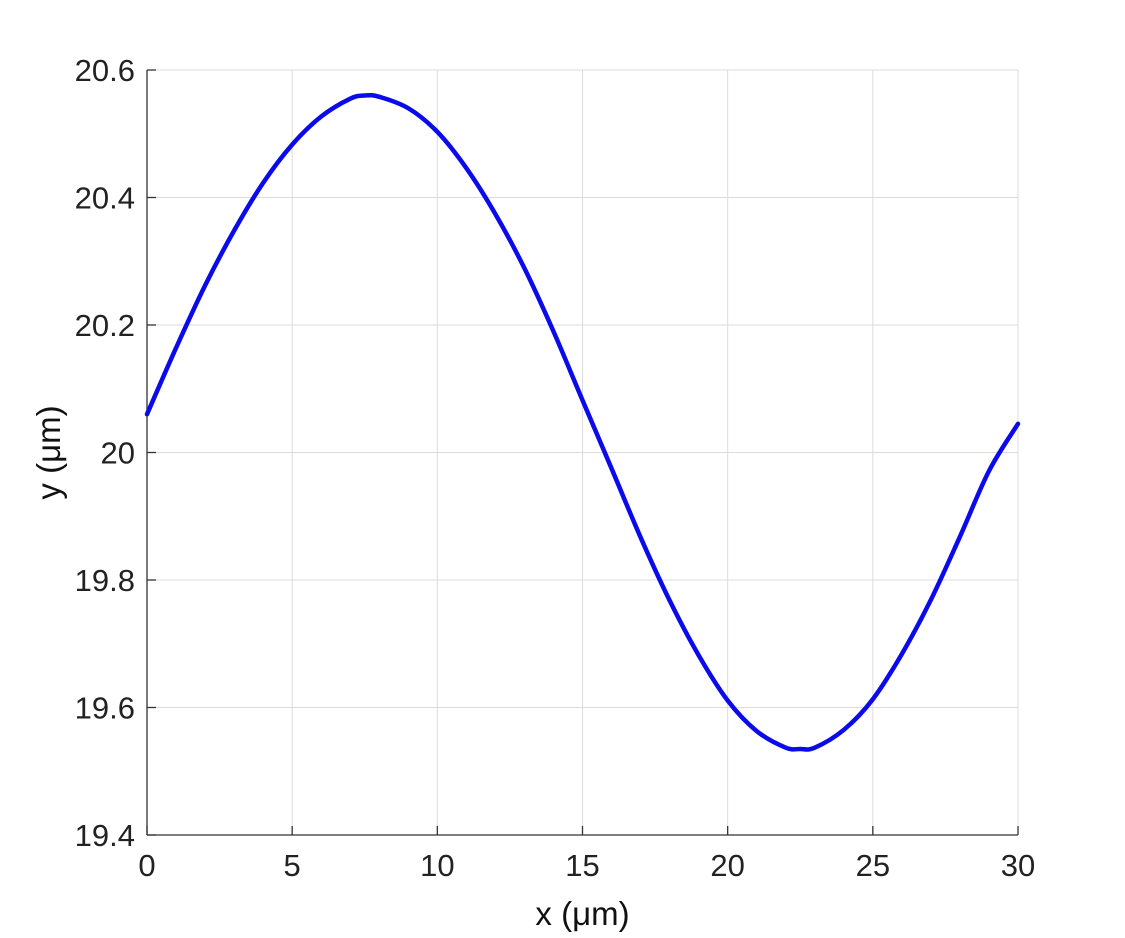  What do you see at coordinates (727, 865) in the screenshot?
I see `x-tick-label: 20` at bounding box center [727, 865].